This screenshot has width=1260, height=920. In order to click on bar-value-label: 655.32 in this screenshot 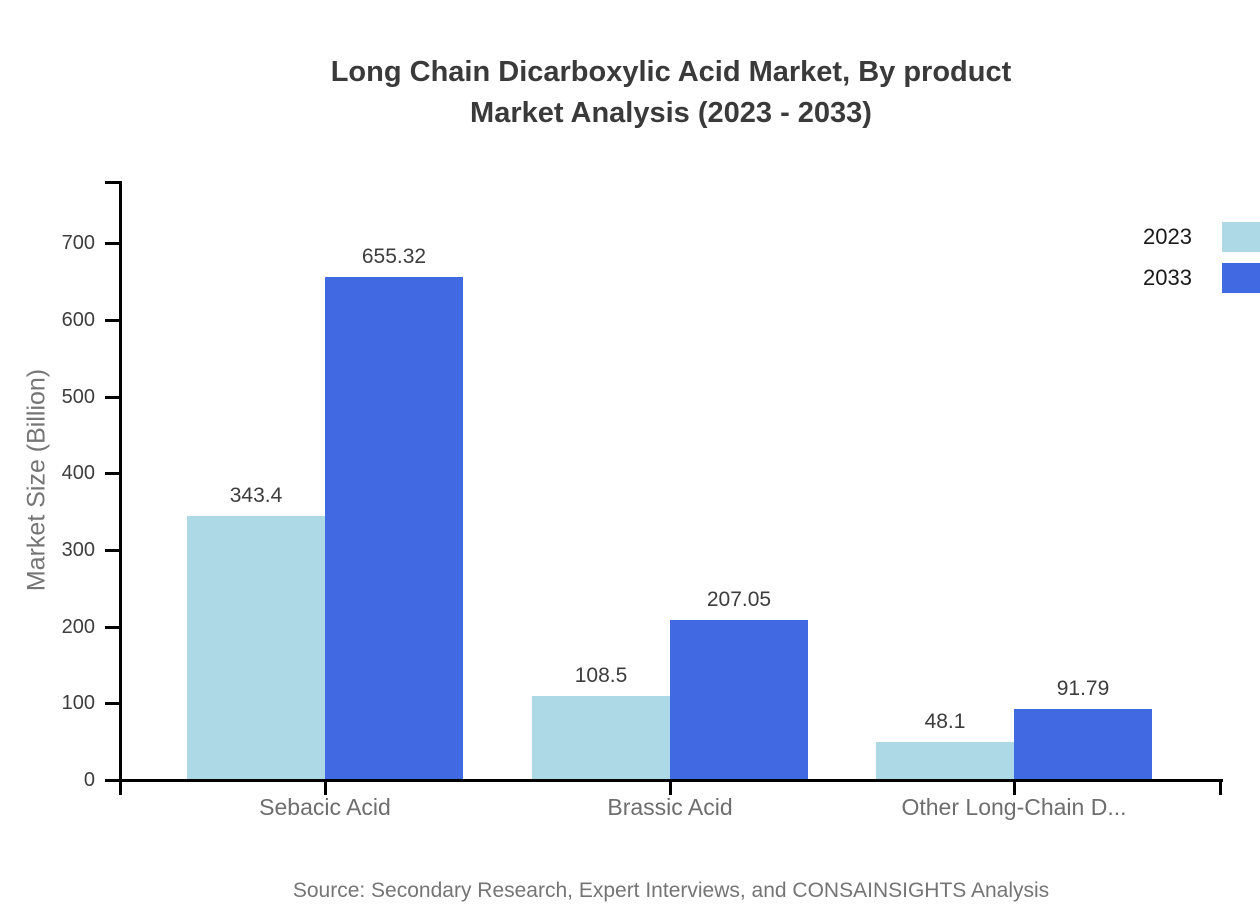, I will do `click(394, 256)`.